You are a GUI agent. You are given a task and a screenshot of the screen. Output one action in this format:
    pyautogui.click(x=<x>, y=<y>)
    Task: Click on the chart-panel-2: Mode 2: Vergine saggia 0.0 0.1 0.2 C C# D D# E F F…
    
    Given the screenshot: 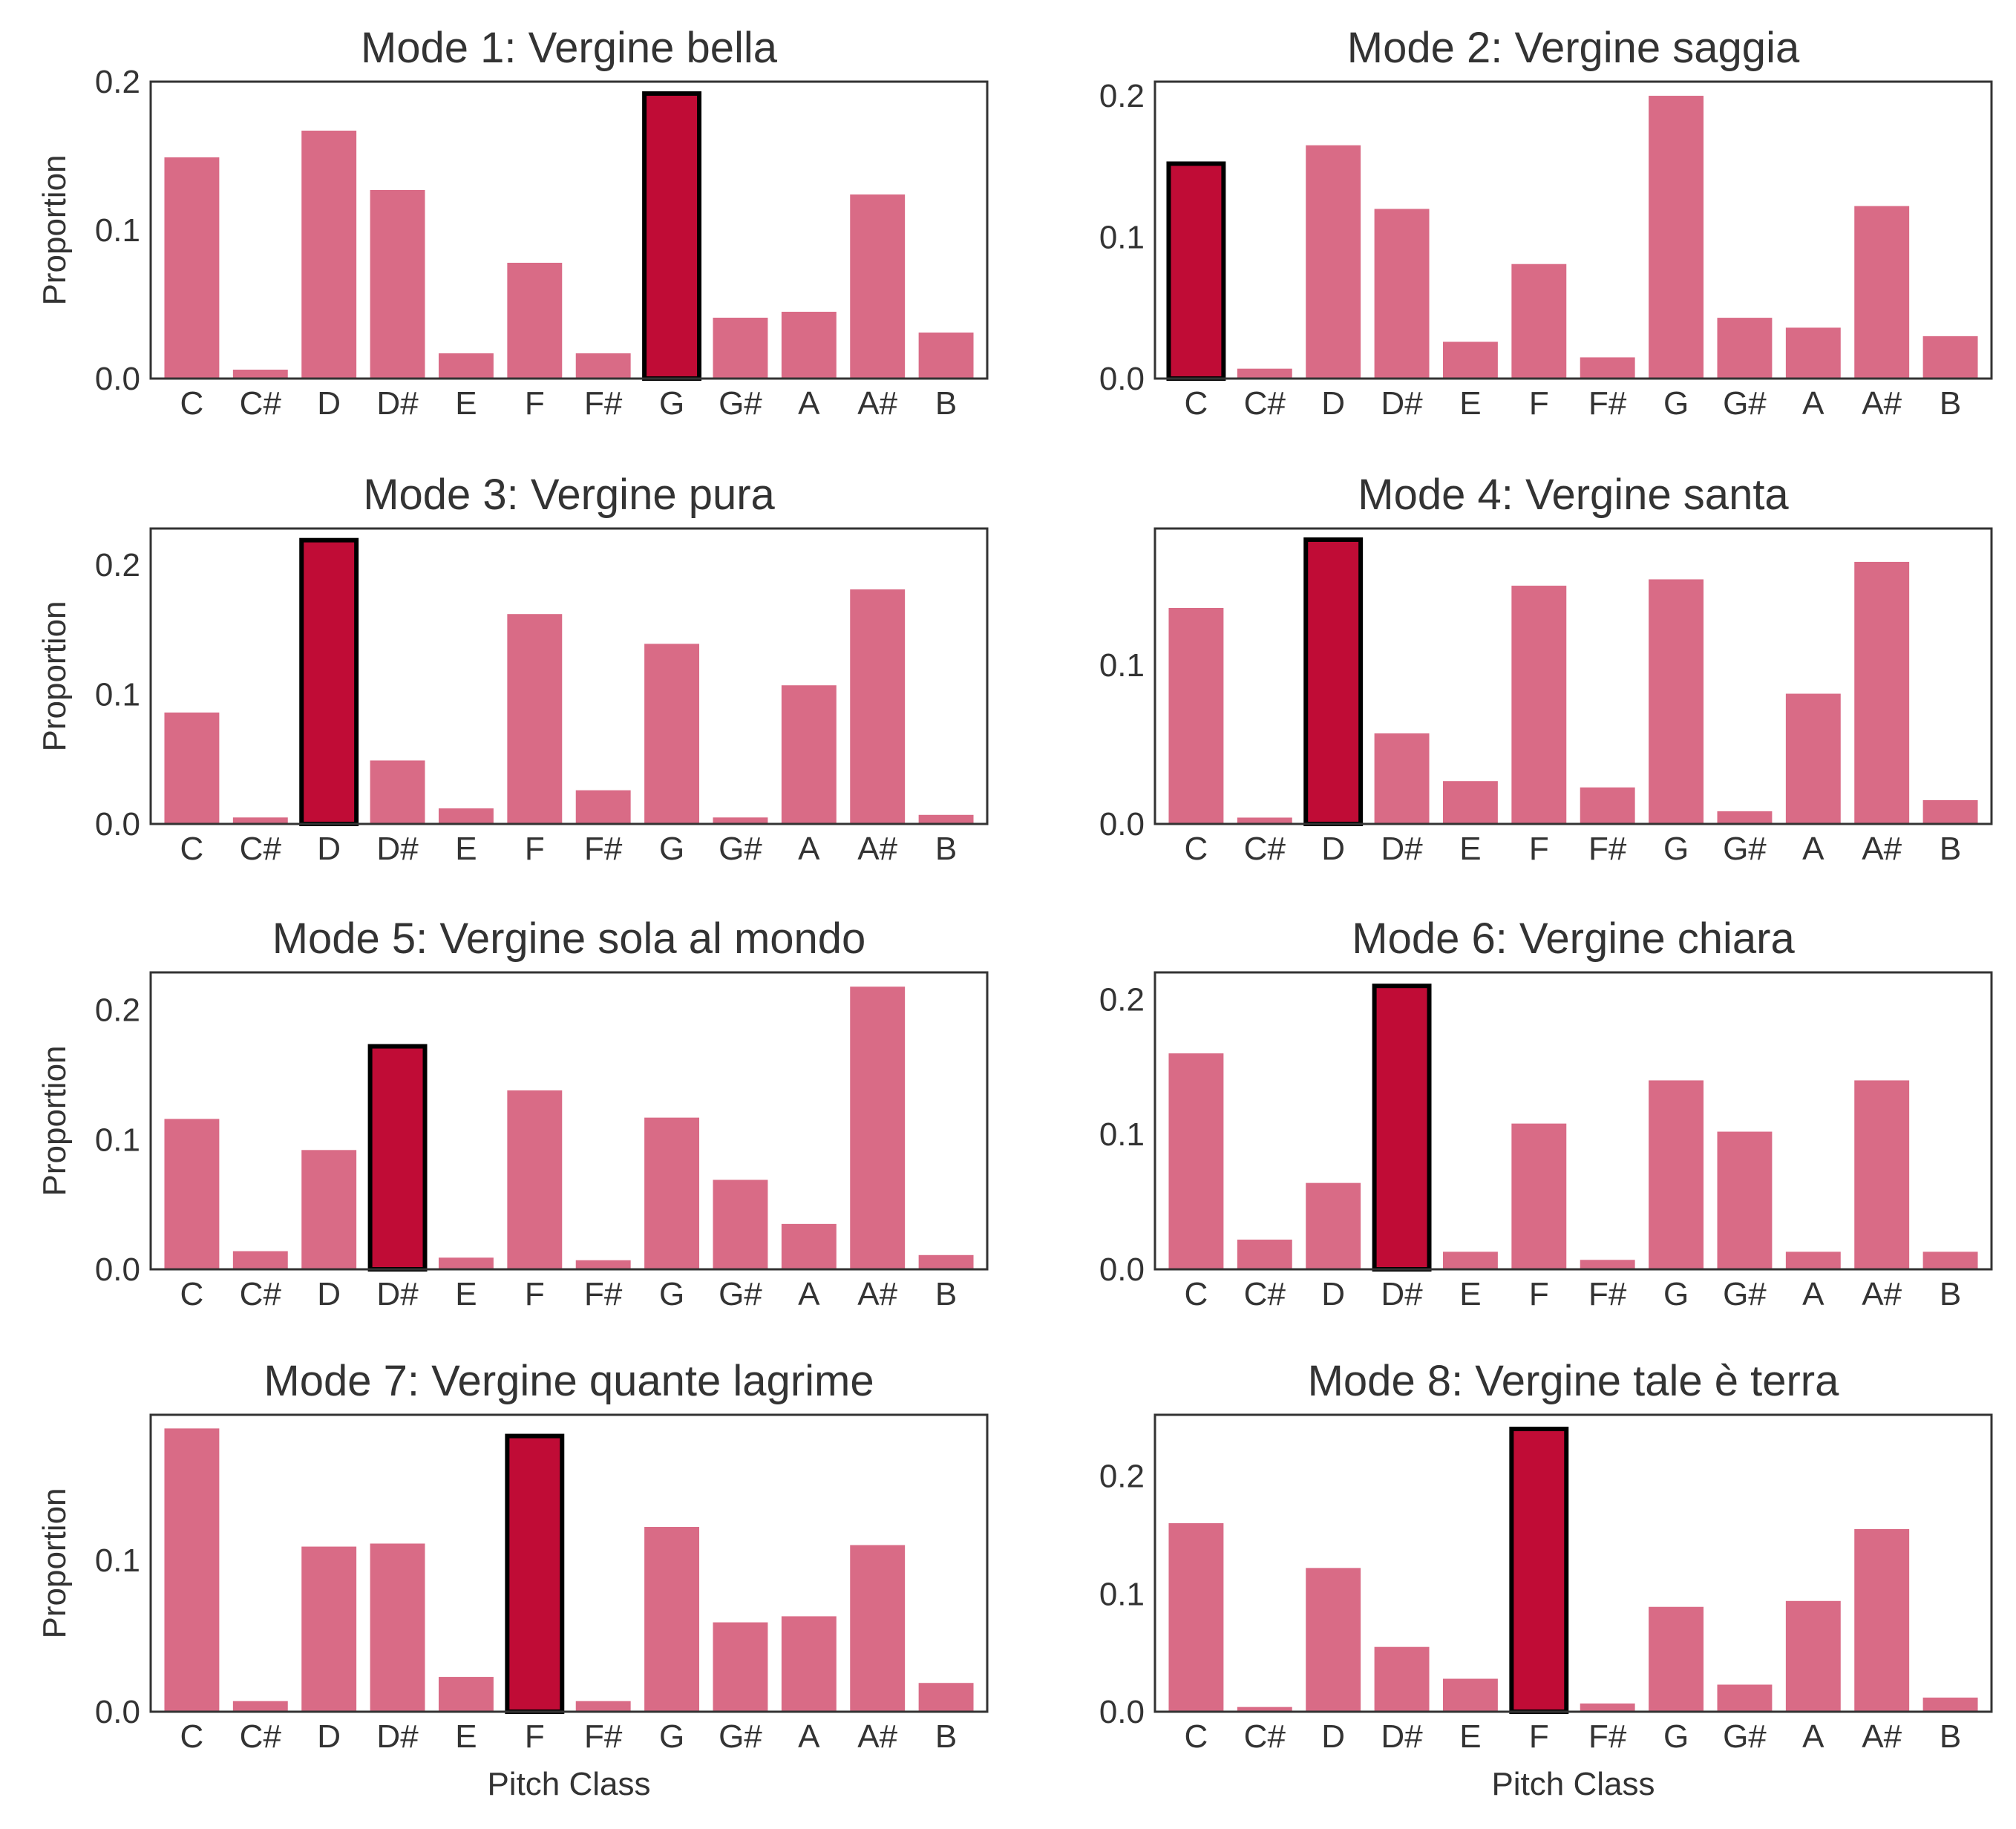 What is the action you would take?
    pyautogui.click(x=1546, y=223)
    